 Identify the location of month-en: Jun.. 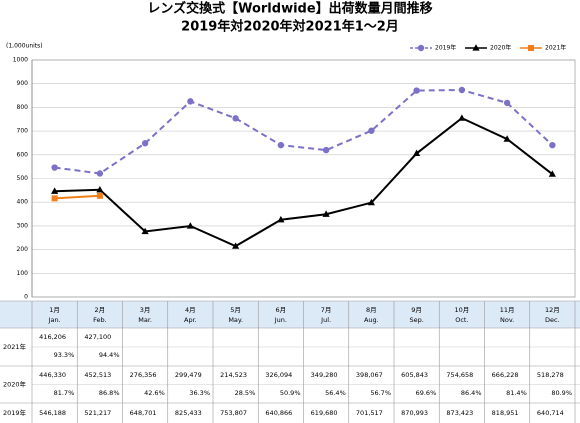
(280, 320).